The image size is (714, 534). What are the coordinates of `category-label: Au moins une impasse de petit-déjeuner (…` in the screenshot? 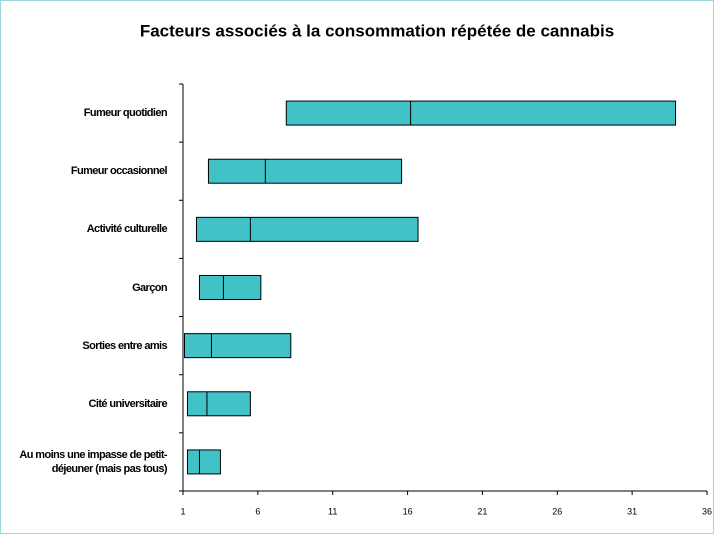 It's located at (93, 461).